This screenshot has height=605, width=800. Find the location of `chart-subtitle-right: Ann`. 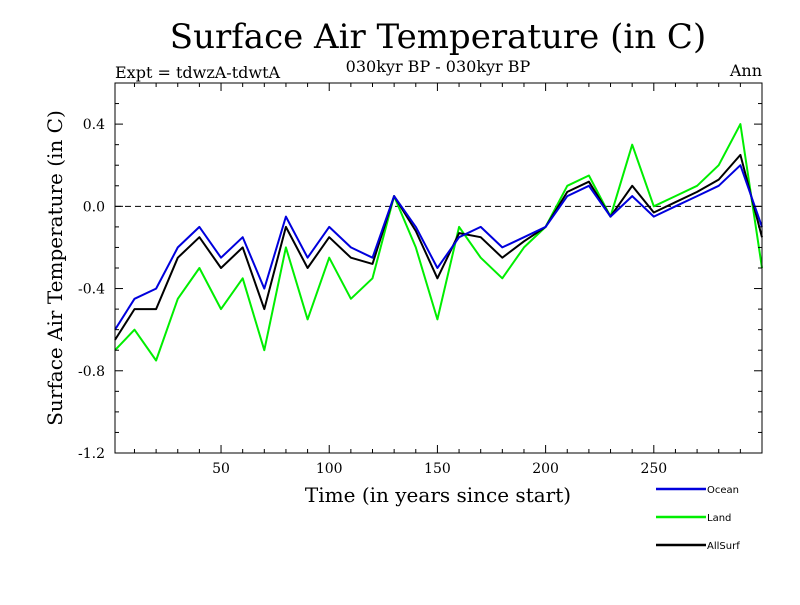

chart-subtitle-right: Ann is located at coordinates (745, 70).